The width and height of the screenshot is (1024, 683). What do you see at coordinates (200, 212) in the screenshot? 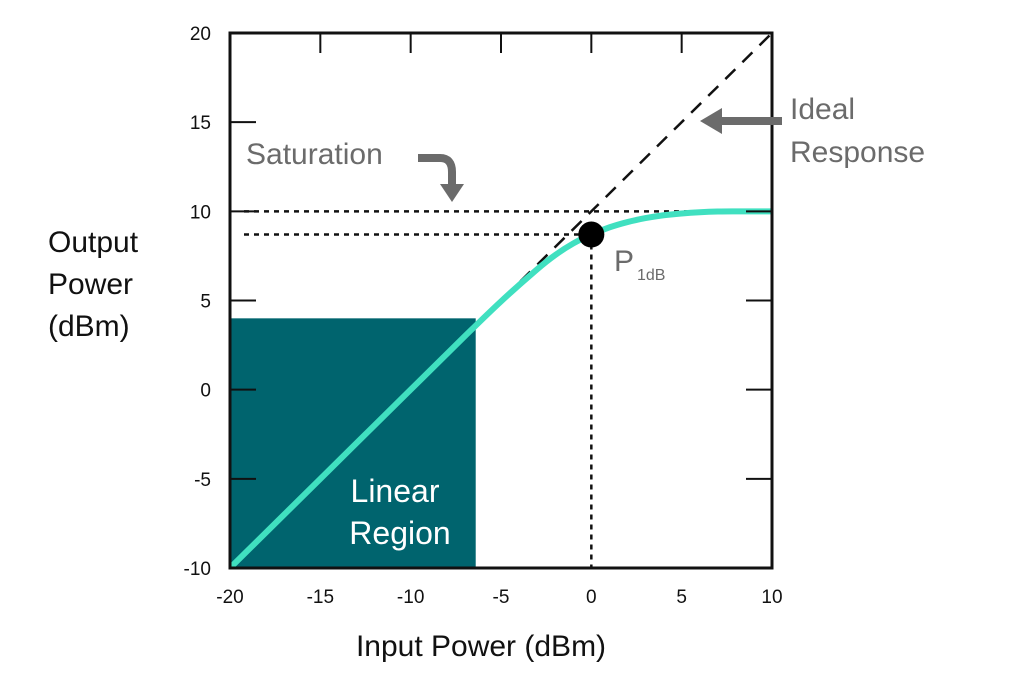
I see `y-tick-label: 10` at bounding box center [200, 212].